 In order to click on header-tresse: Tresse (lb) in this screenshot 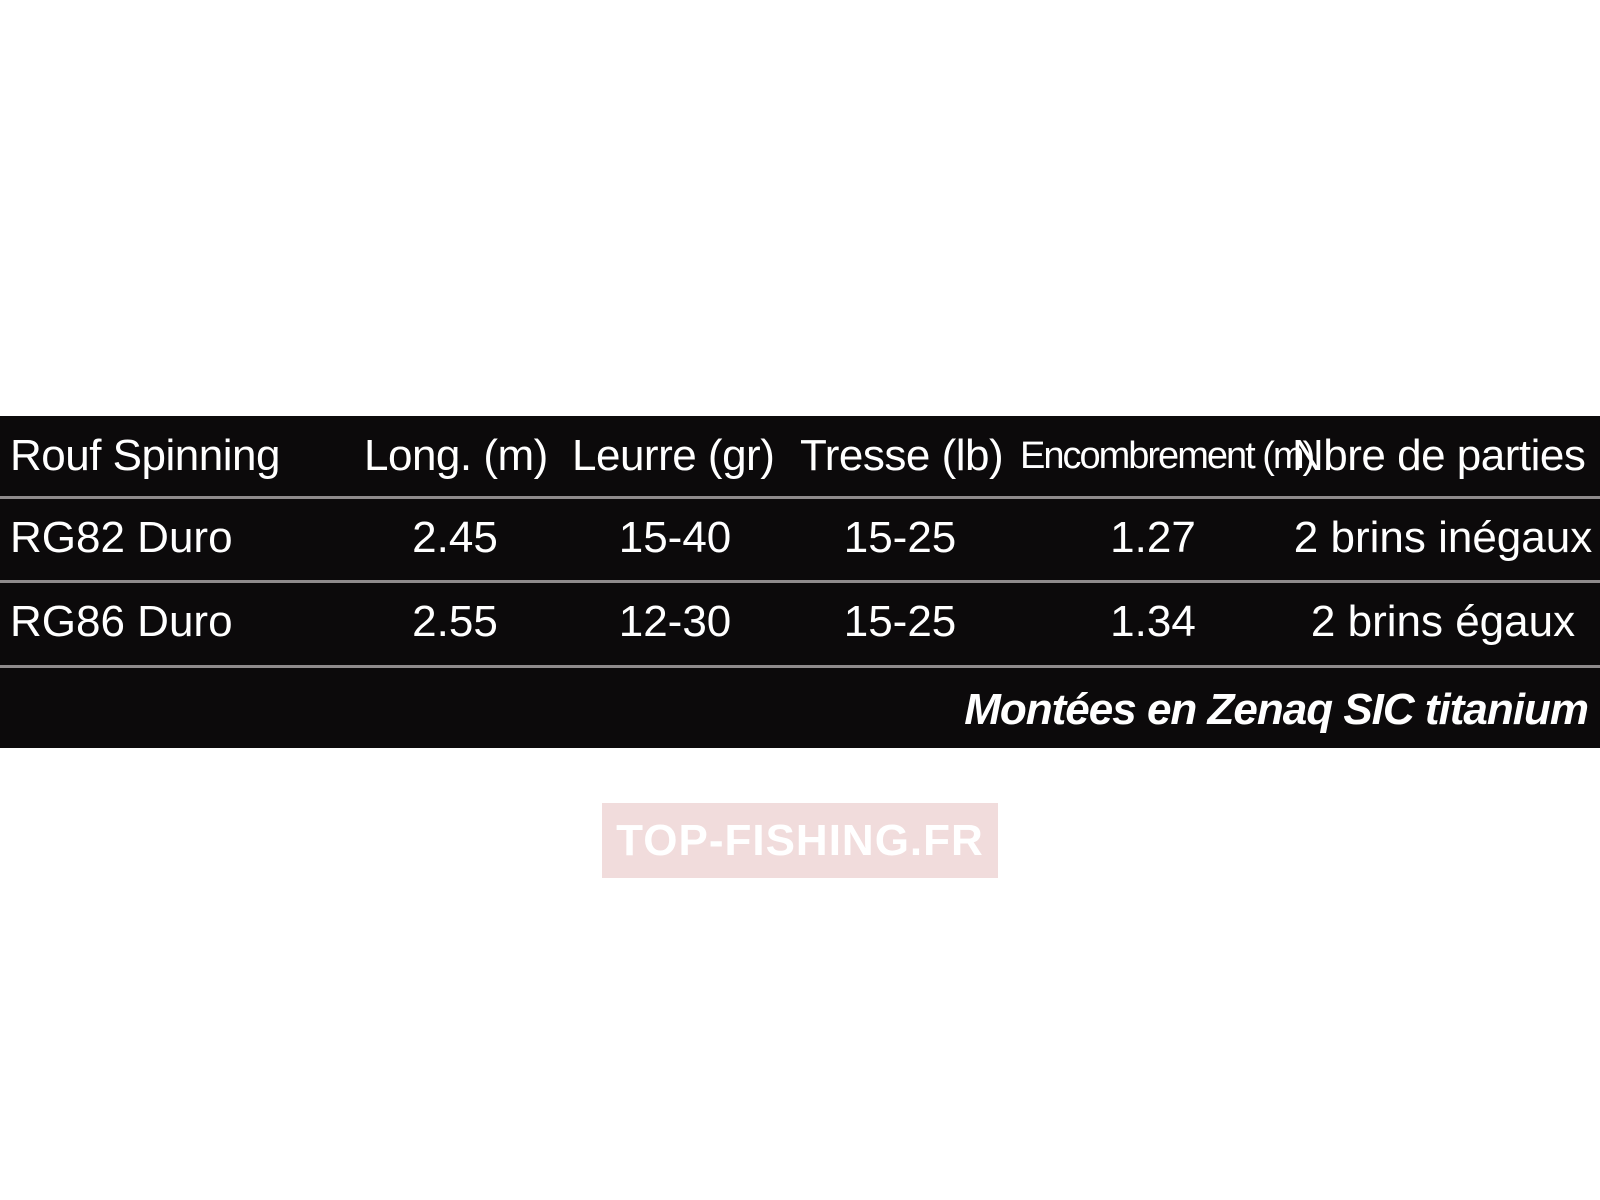, I will do `click(902, 455)`.